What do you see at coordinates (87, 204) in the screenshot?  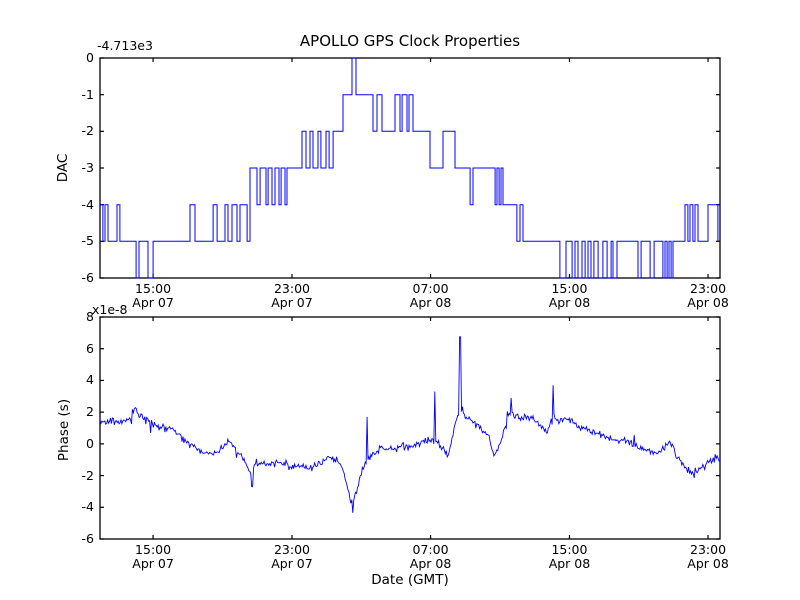 I see `dac-y-tick-label: -4` at bounding box center [87, 204].